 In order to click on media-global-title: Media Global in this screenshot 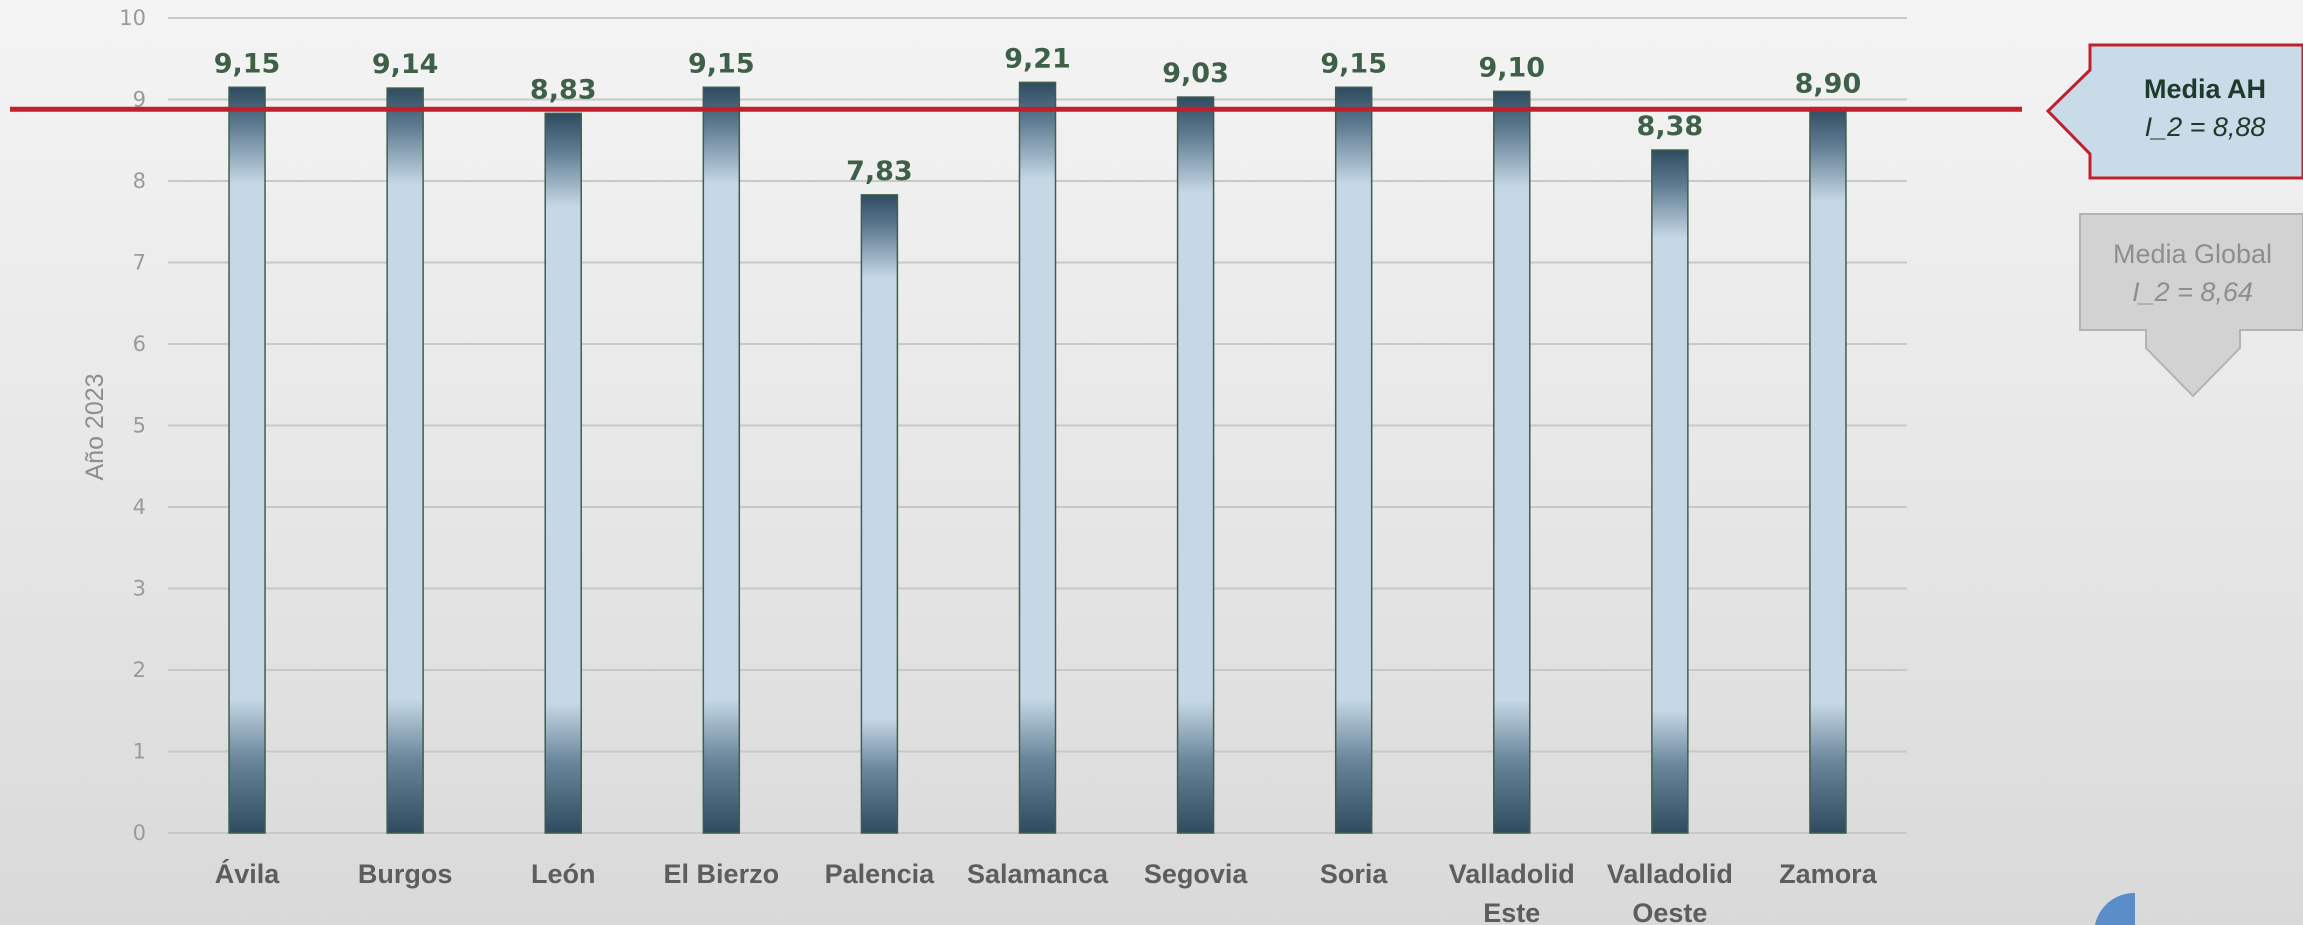, I will do `click(2192, 254)`.